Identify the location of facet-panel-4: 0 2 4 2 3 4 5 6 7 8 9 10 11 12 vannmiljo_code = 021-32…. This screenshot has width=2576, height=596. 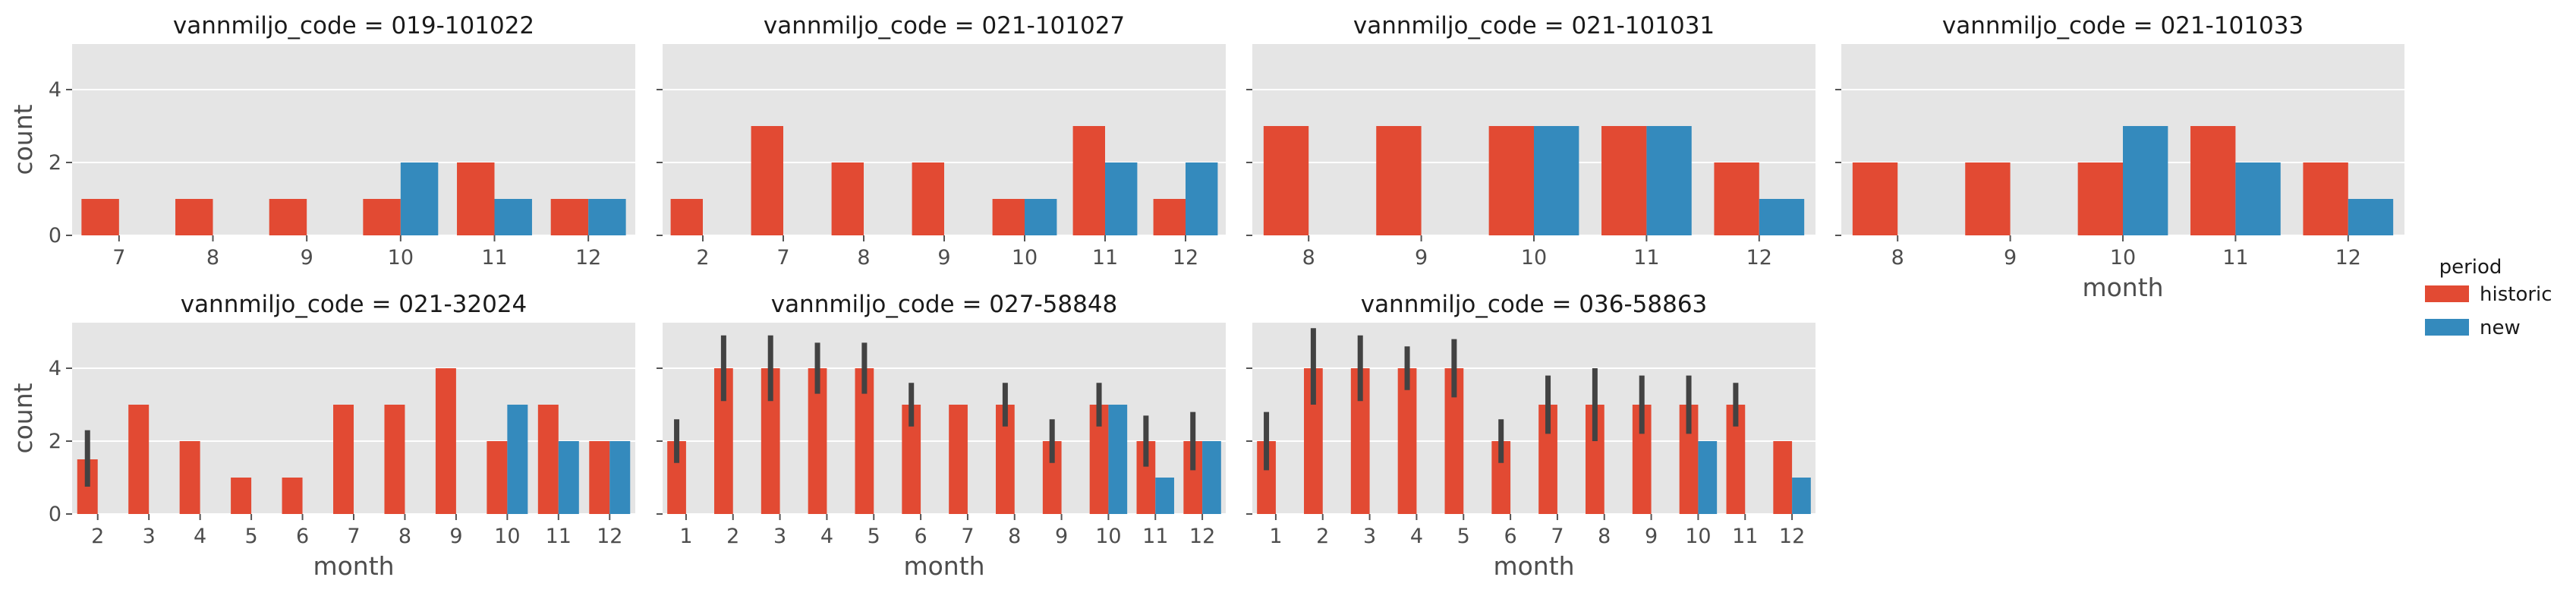
(321, 436).